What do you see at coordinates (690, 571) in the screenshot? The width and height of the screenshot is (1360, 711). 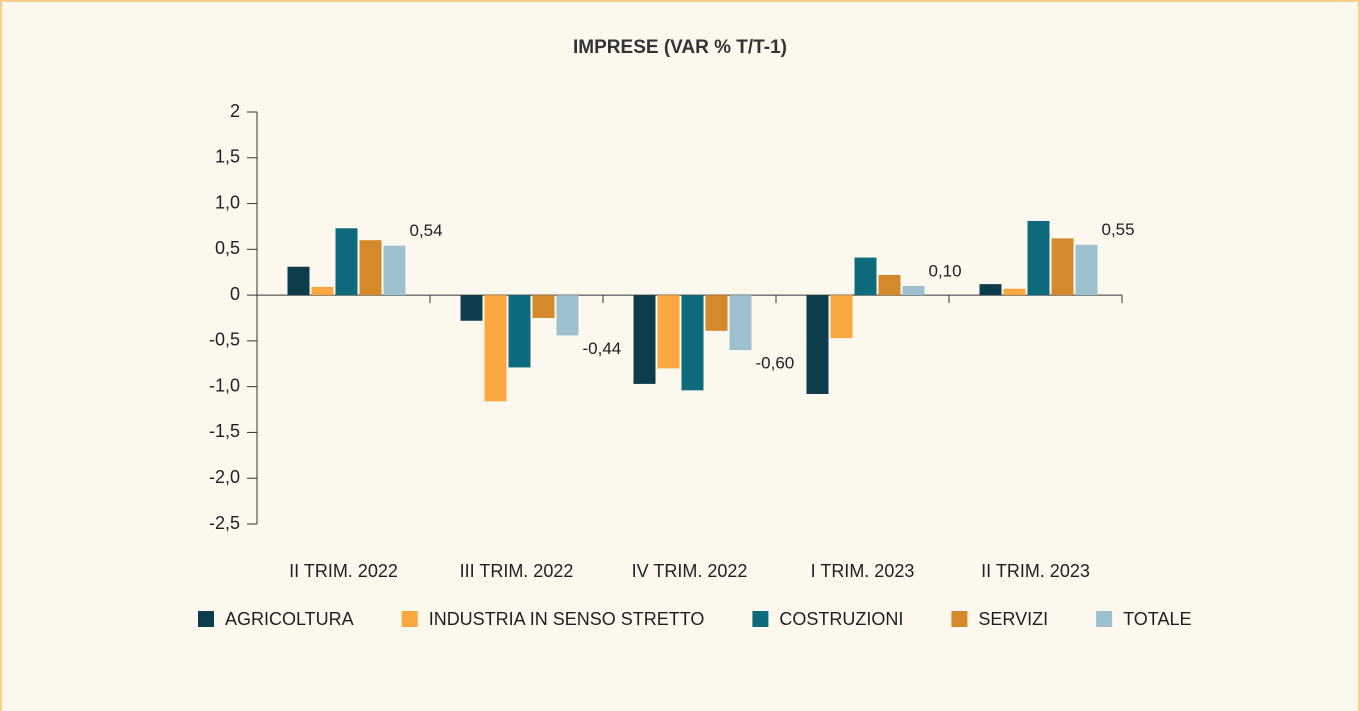 I see `x-tick-label: IV TRIM. 2022` at bounding box center [690, 571].